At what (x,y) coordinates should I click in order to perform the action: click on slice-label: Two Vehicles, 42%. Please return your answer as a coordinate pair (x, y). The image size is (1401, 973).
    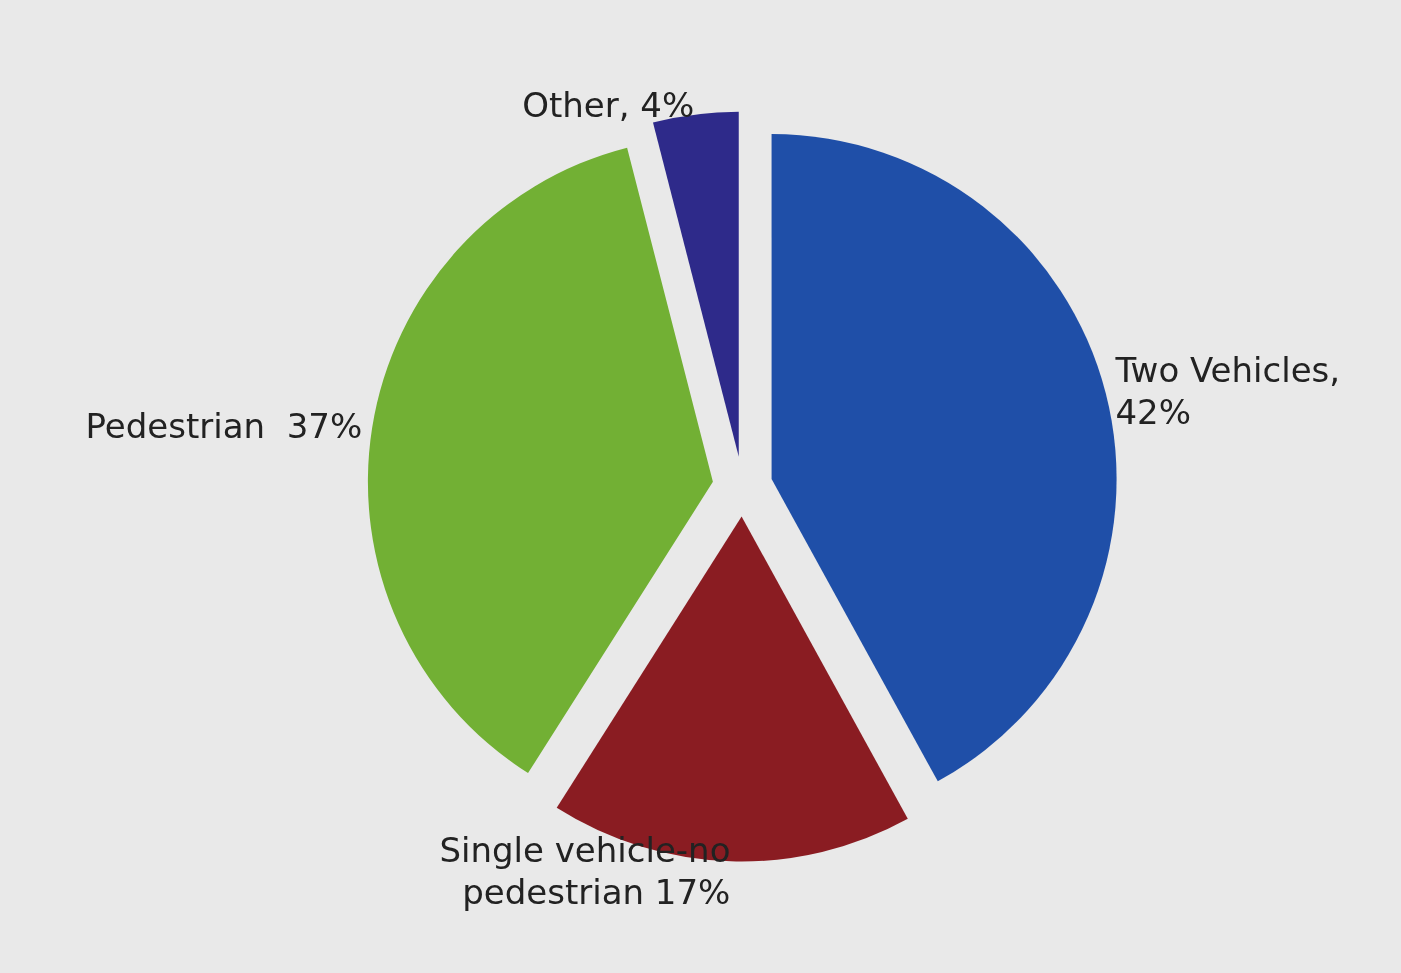
    Looking at the image, I should click on (1232, 390).